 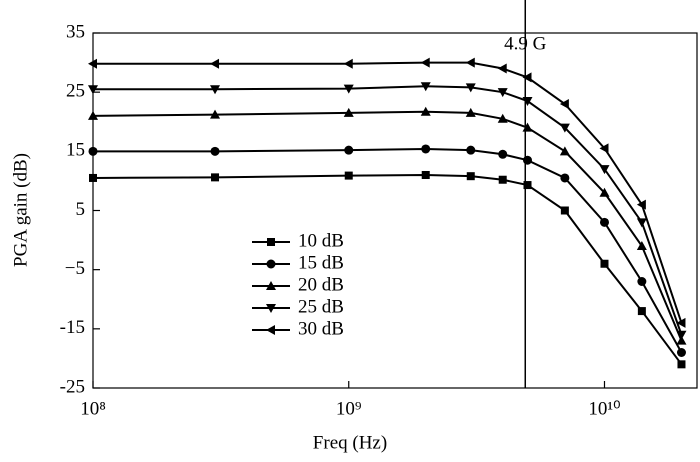 What do you see at coordinates (321, 328) in the screenshot?
I see `legend-label: 30 dB` at bounding box center [321, 328].